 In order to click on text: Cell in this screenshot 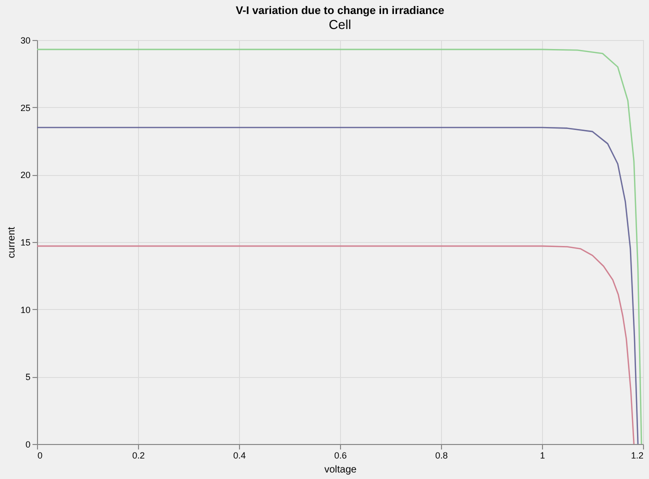, I will do `click(340, 24)`.